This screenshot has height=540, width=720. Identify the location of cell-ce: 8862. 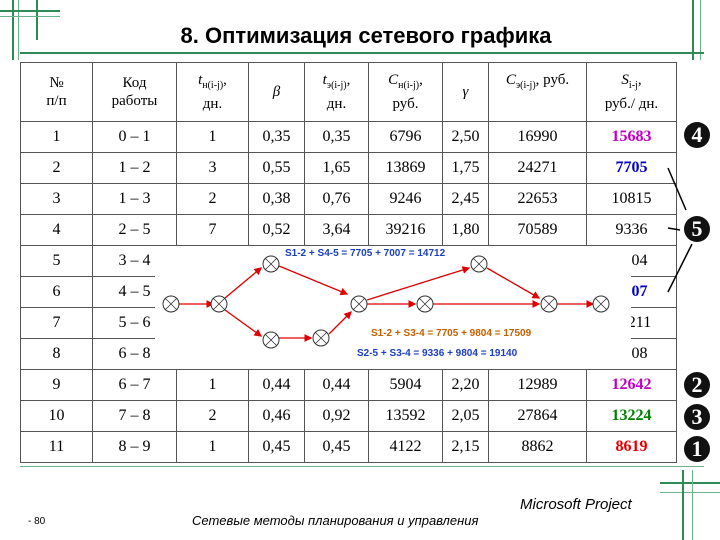
(537, 447).